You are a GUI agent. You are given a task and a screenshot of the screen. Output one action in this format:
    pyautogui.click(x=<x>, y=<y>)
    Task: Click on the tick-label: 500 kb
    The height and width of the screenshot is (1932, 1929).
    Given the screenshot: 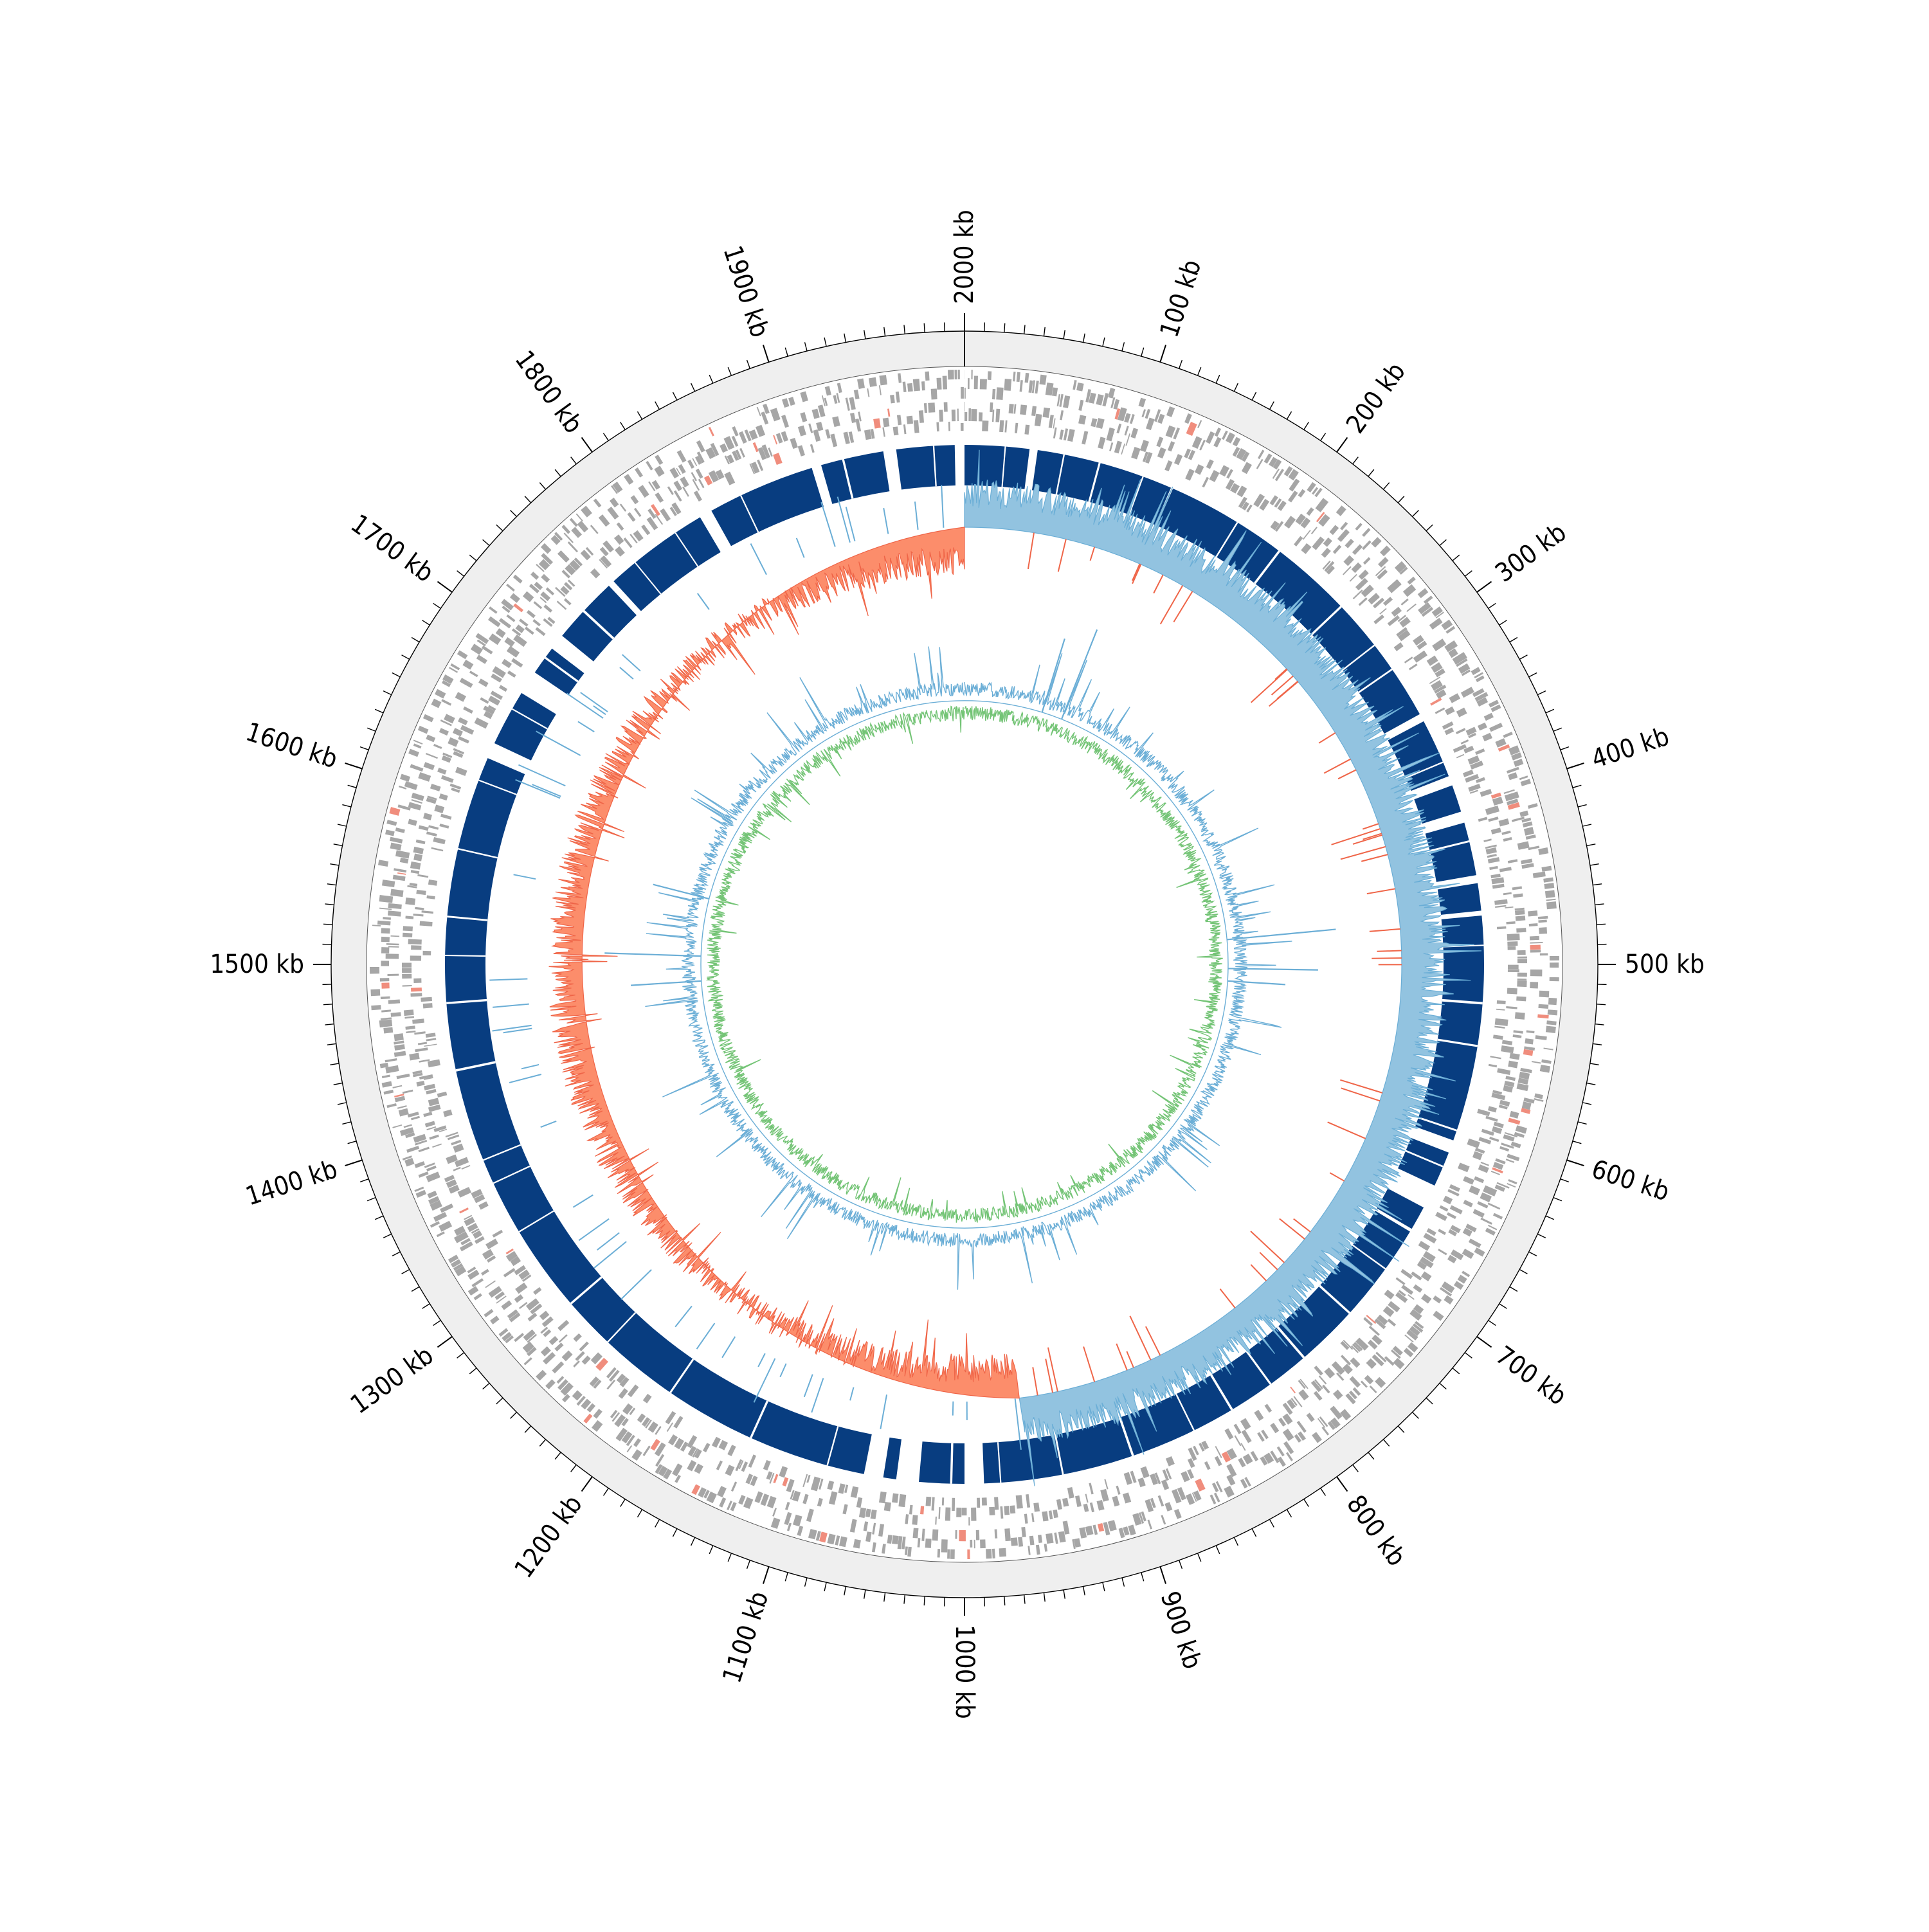 What is the action you would take?
    pyautogui.click(x=1665, y=964)
    